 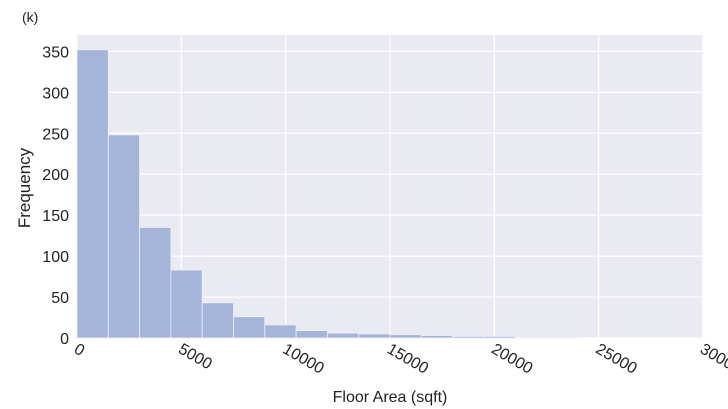 What do you see at coordinates (30, 17) in the screenshot?
I see `annotation: (k)` at bounding box center [30, 17].